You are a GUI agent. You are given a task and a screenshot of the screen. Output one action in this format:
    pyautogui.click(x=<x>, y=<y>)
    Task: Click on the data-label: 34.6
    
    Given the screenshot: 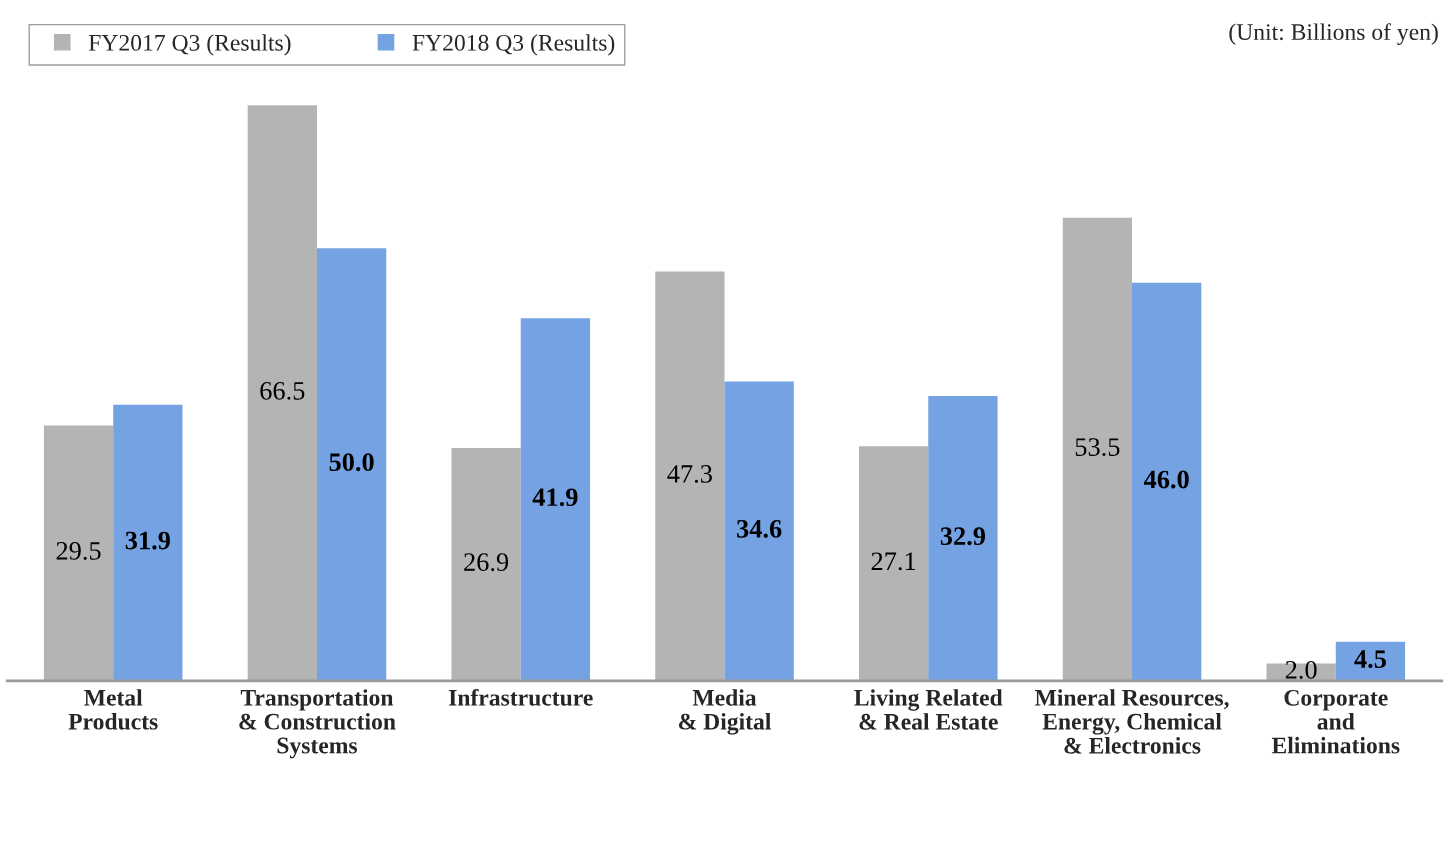 What is the action you would take?
    pyautogui.click(x=759, y=528)
    